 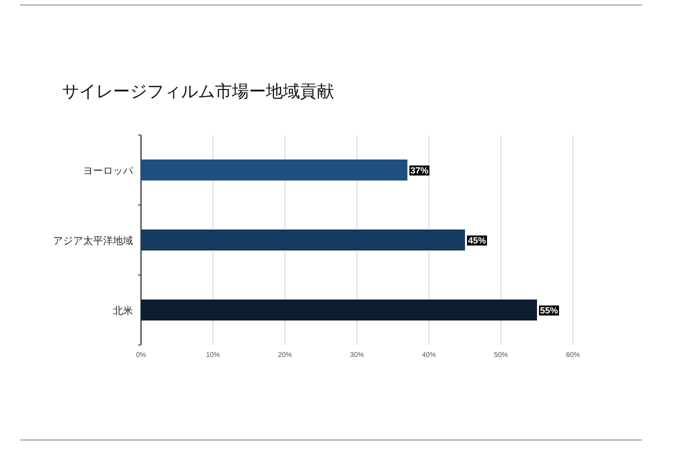 I want to click on data-label: 37%, so click(x=419, y=171).